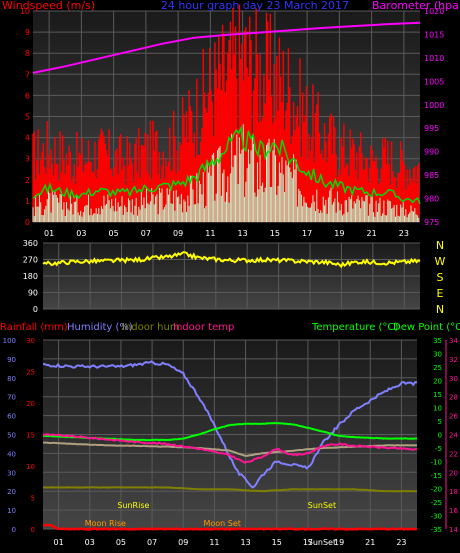 The image size is (460, 553). I want to click on barometer-tick-label: 980, so click(431, 199).